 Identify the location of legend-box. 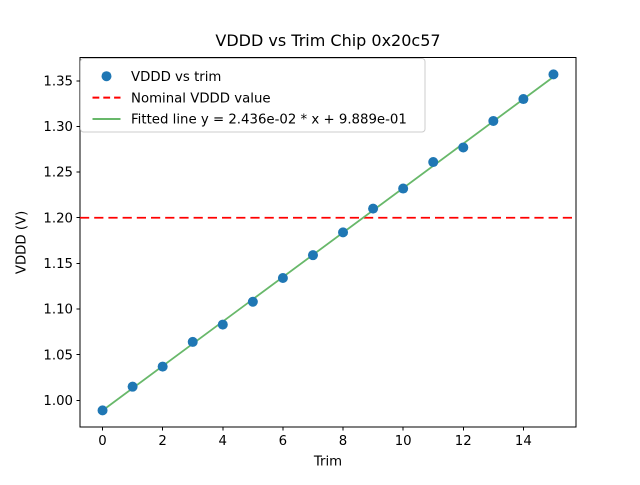
(253, 95).